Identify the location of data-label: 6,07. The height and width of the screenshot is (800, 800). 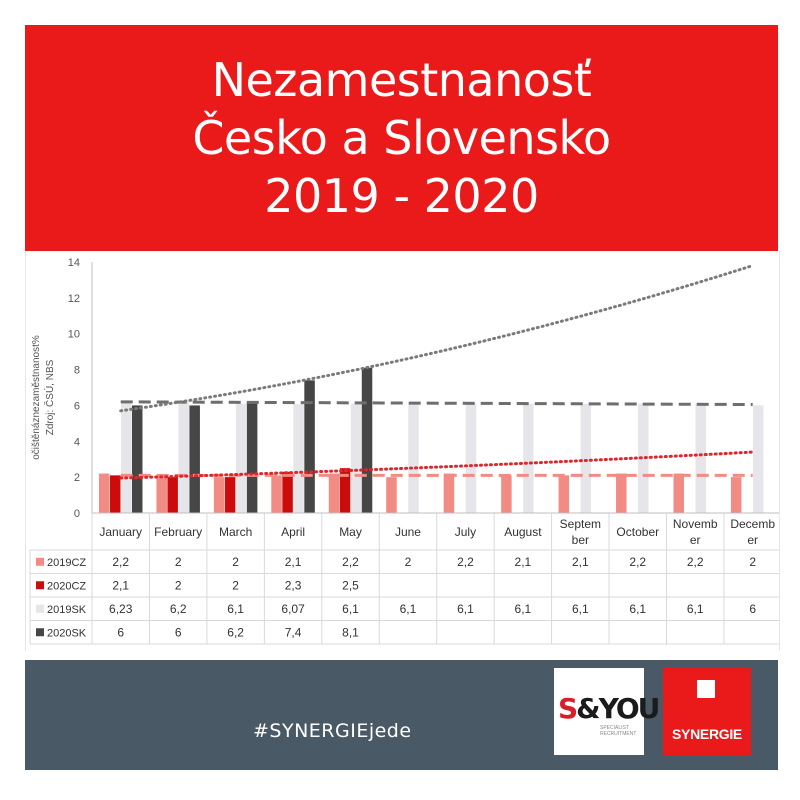
(293, 609).